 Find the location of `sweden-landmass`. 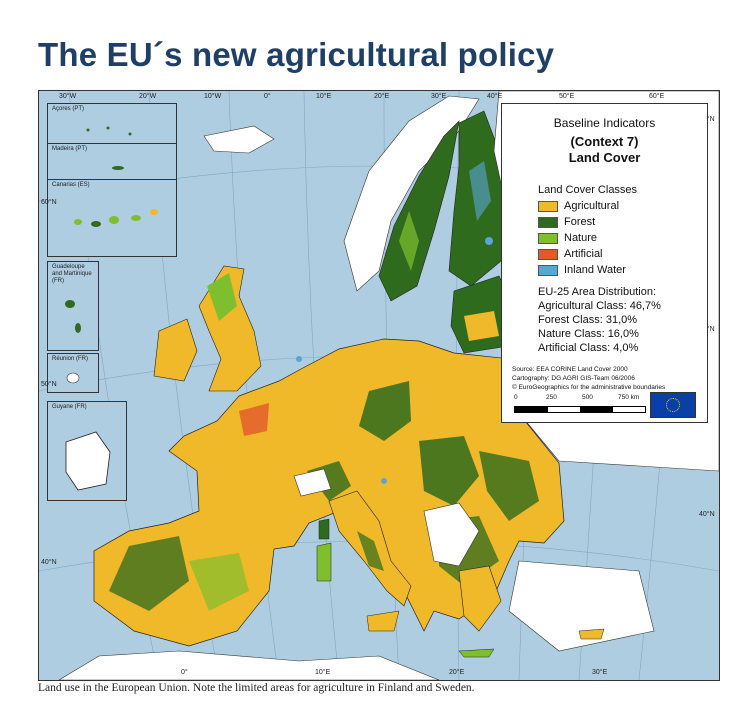

sweden-landmass is located at coordinates (419, 211).